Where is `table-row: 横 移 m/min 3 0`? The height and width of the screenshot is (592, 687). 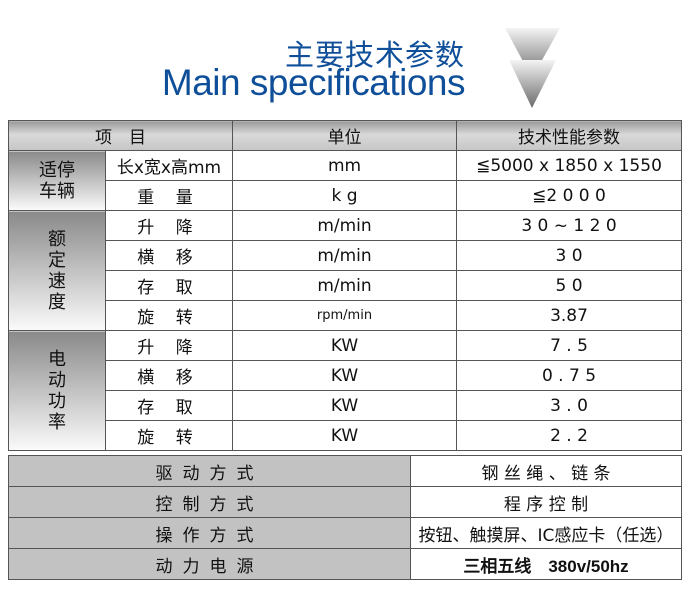 table-row: 横 移 m/min 3 0 is located at coordinates (345, 255).